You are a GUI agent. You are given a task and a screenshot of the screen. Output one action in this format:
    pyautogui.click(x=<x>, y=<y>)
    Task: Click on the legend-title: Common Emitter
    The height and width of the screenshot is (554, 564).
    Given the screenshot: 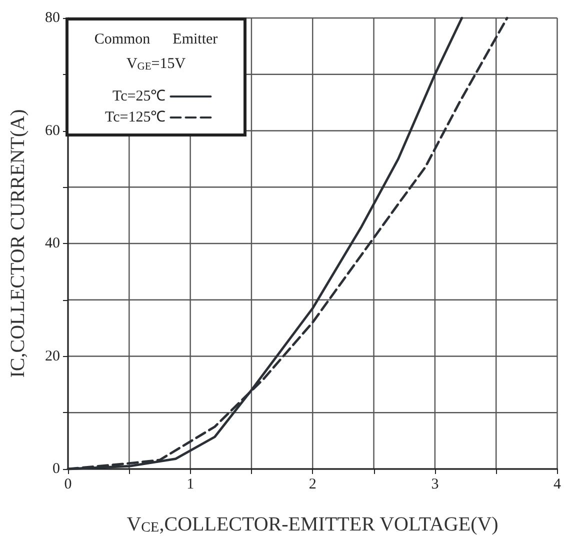 What is the action you would take?
    pyautogui.click(x=156, y=40)
    